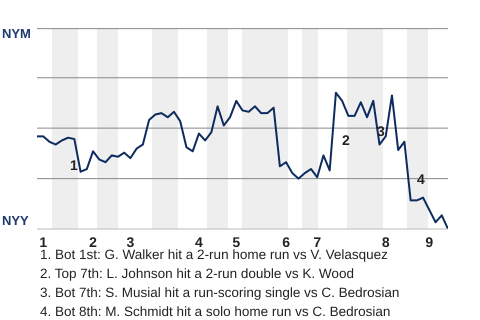  I want to click on text: NYY, so click(15, 220).